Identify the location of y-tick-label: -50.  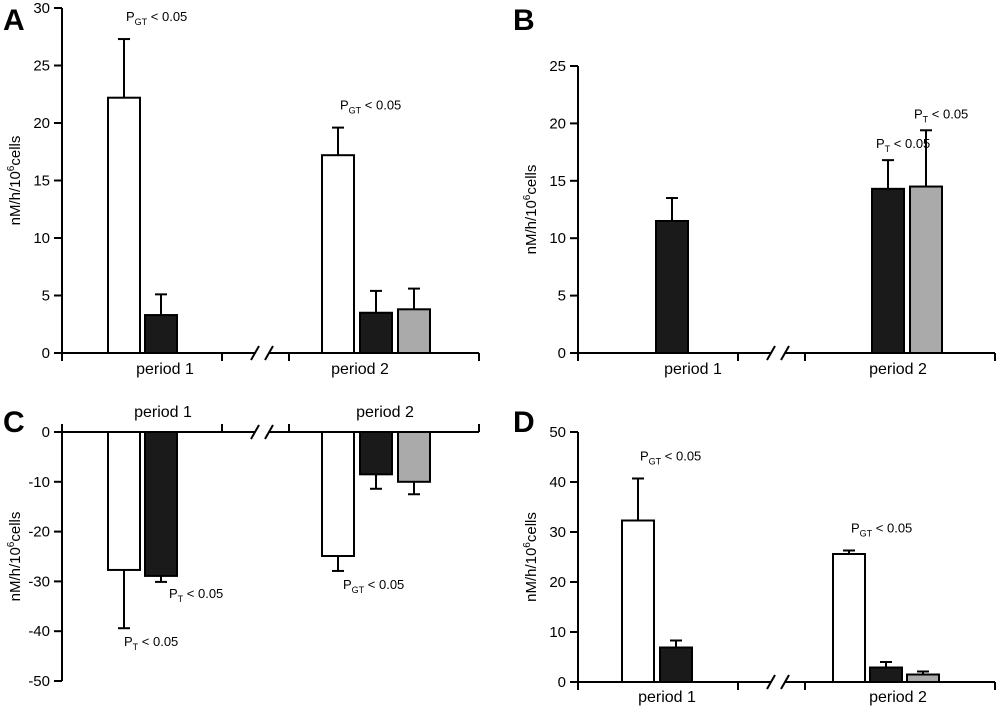
(39, 681).